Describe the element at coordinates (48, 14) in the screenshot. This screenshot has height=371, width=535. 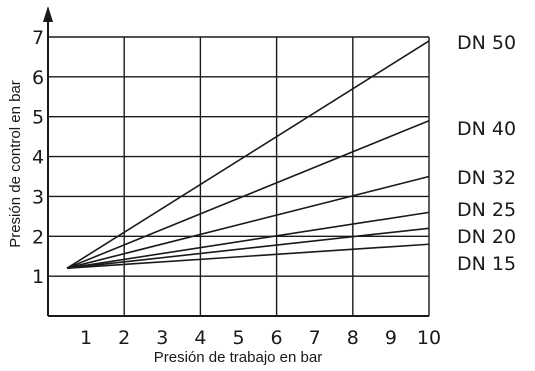
I see `y-axis-arrow` at that location.